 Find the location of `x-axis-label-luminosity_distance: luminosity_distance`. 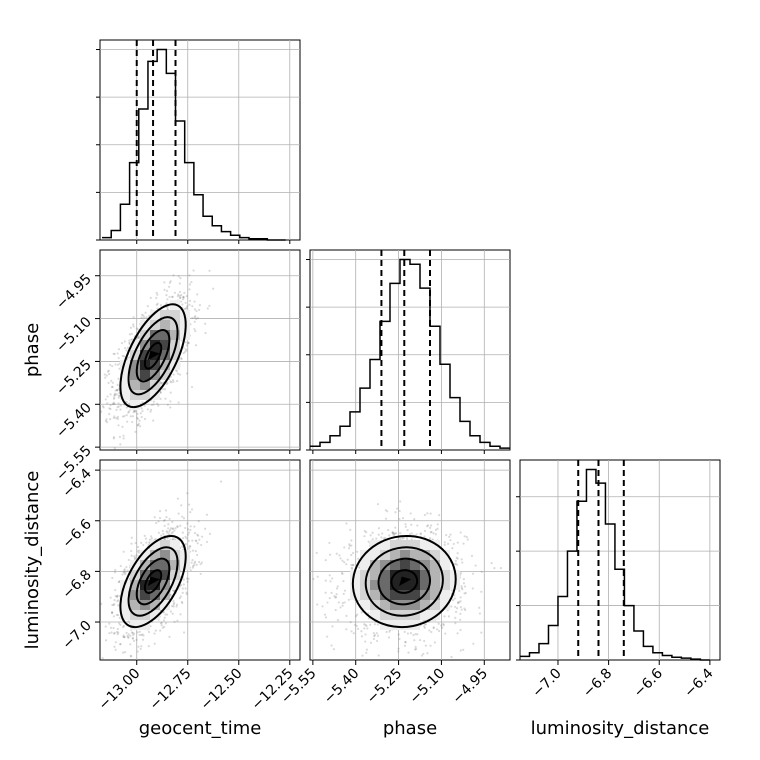

x-axis-label-luminosity_distance: luminosity_distance is located at coordinates (620, 728).